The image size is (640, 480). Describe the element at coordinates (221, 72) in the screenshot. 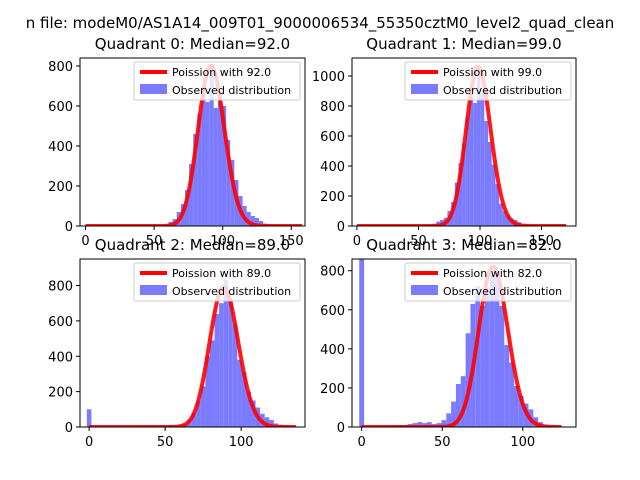

I see `legend-poisson-label: Poission with 92.0` at that location.